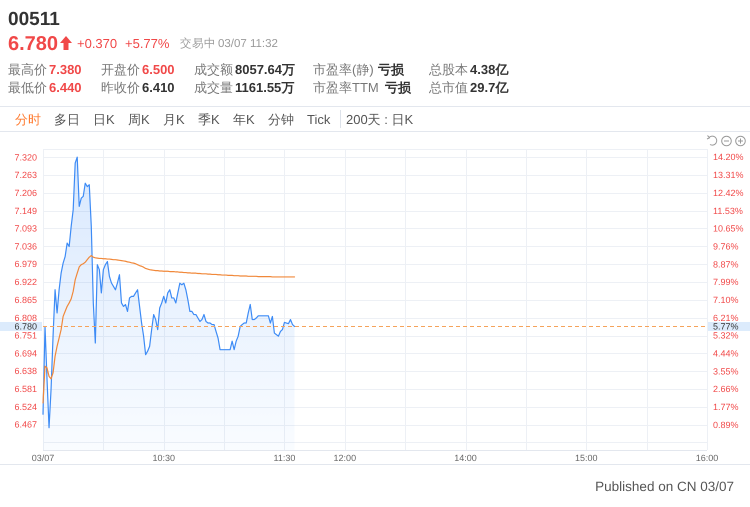 This screenshot has height=507, width=750. What do you see at coordinates (726, 246) in the screenshot?
I see `y2-tick-label: 9.76%` at bounding box center [726, 246].